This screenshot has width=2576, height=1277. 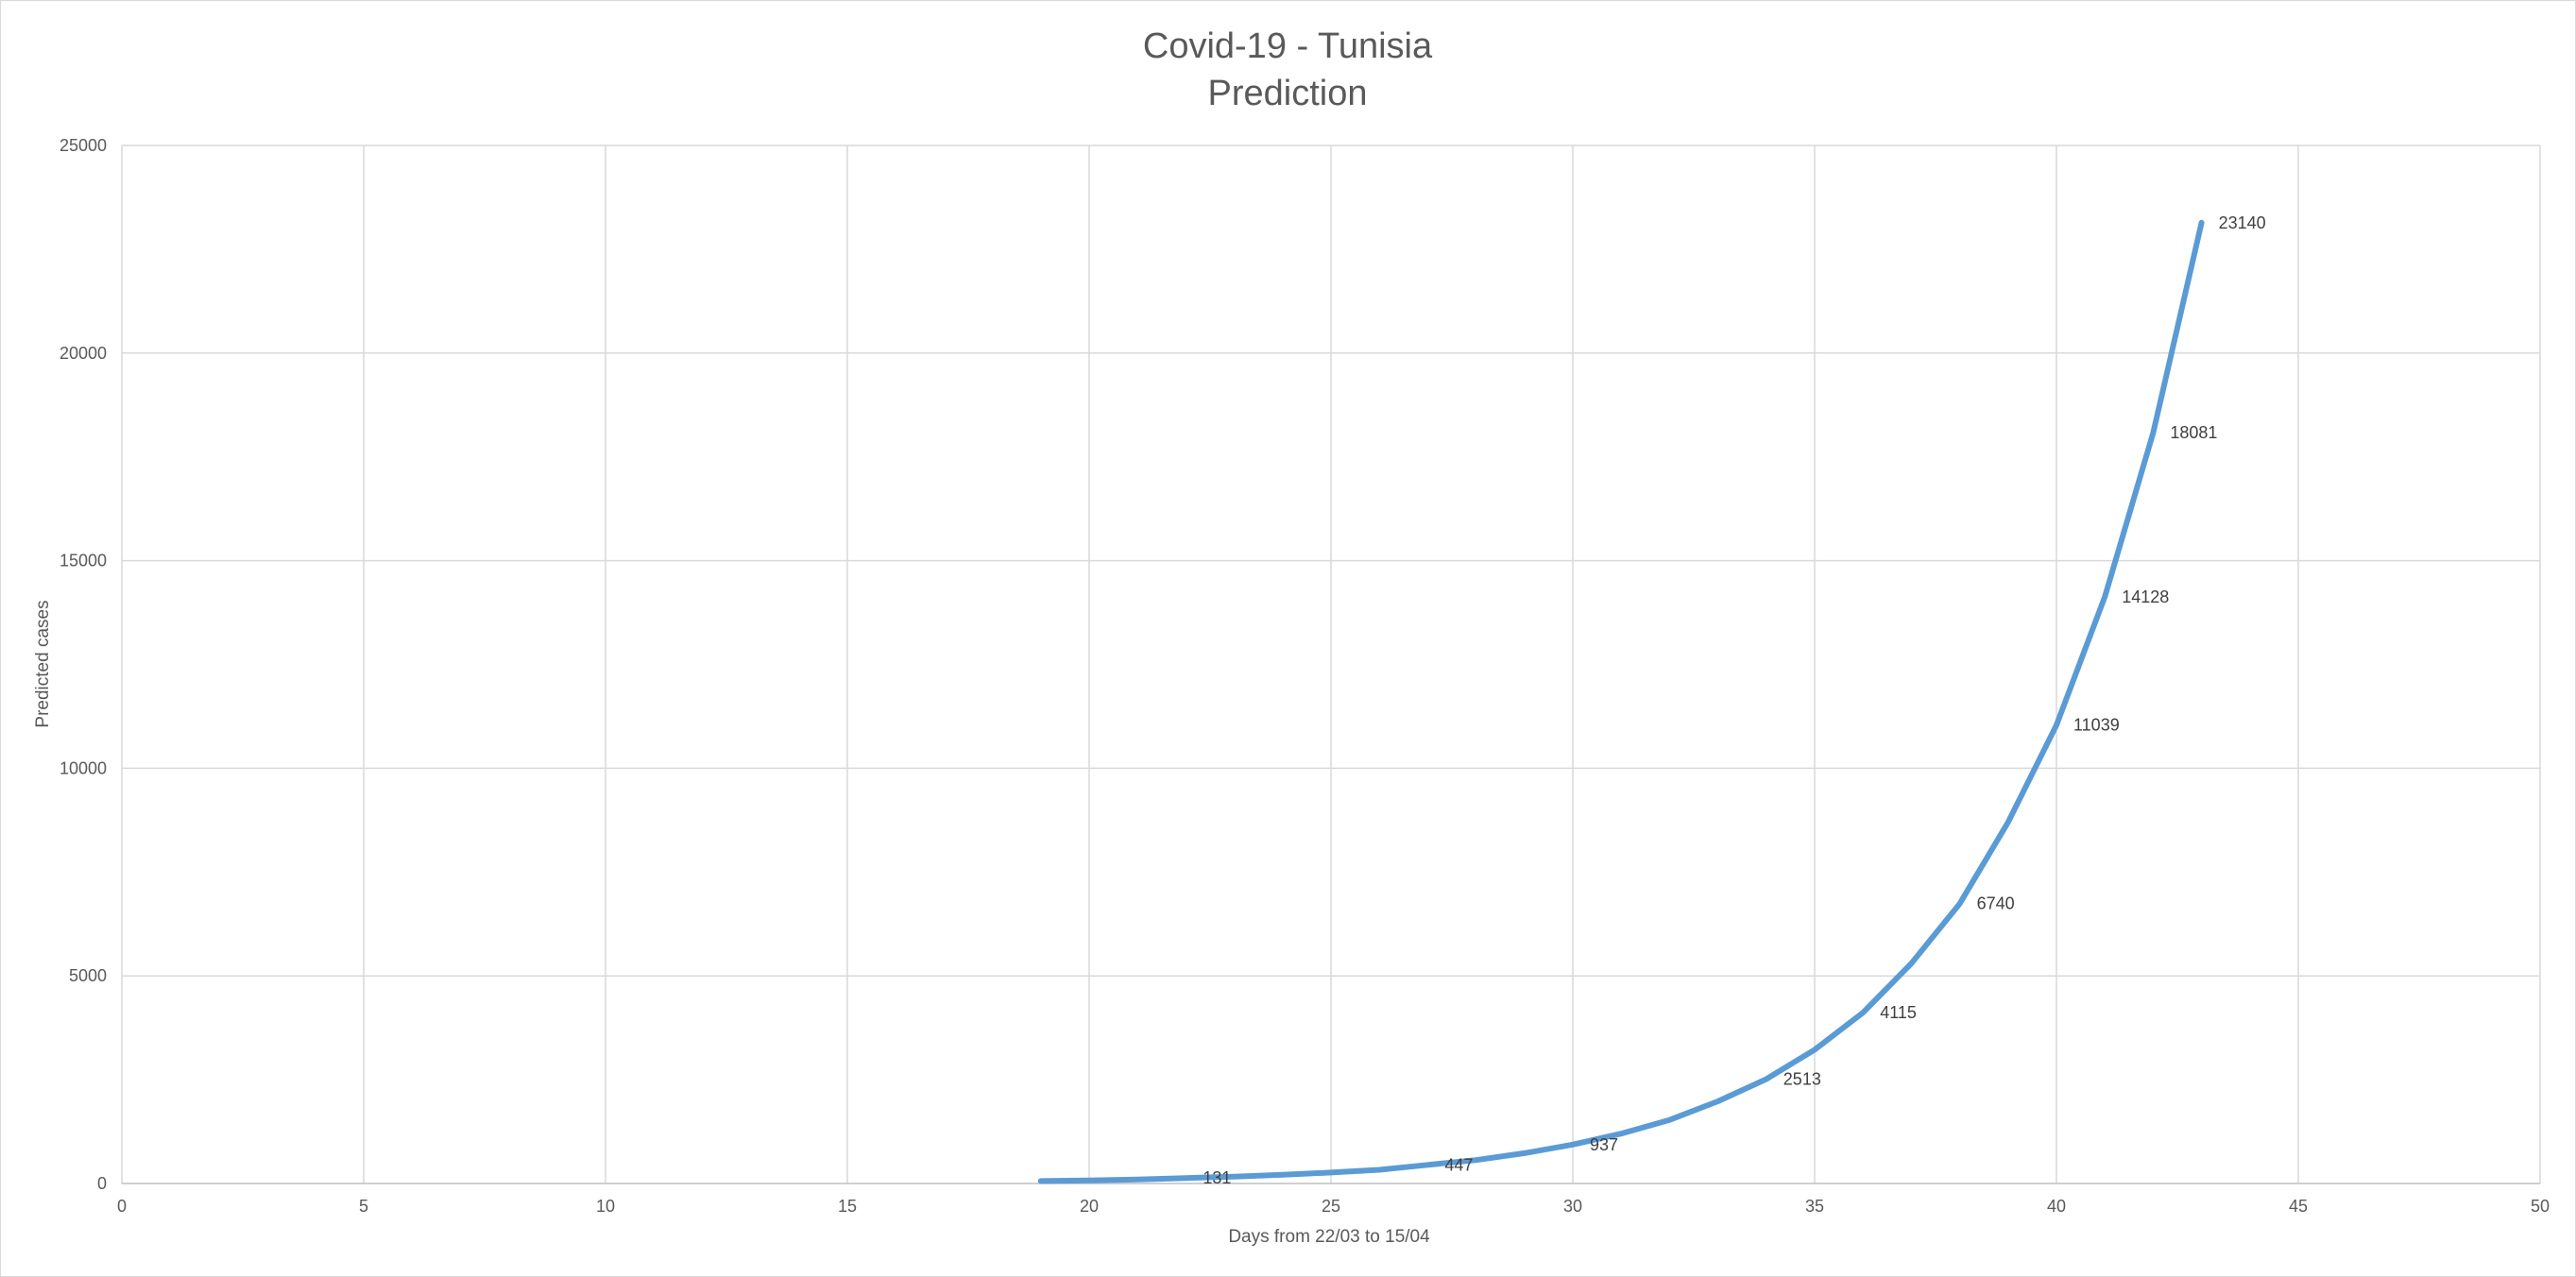 What do you see at coordinates (363, 1206) in the screenshot?
I see `x-tick-label: 5` at bounding box center [363, 1206].